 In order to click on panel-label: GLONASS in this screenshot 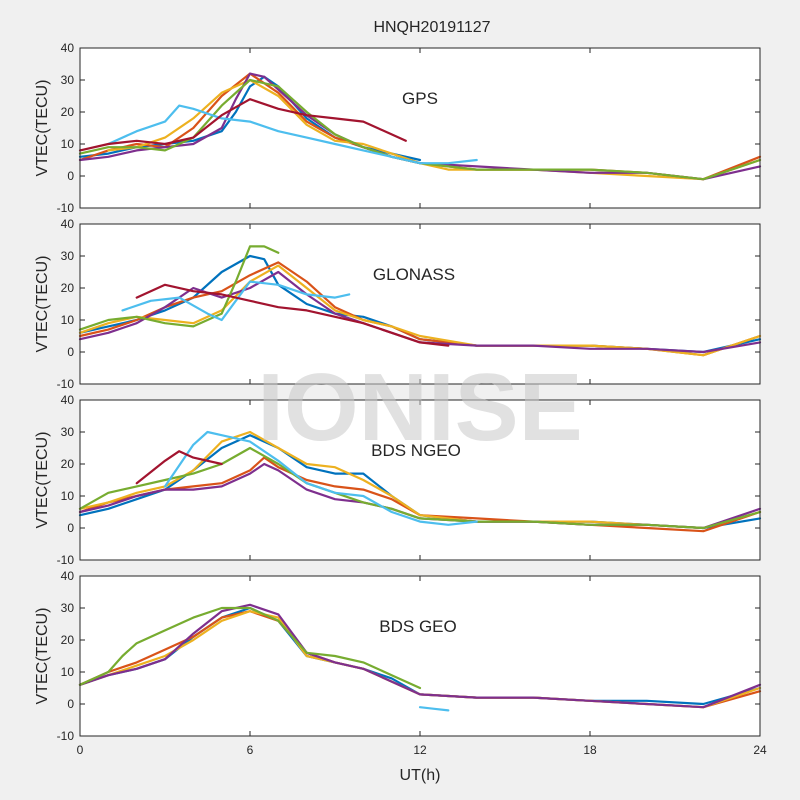, I will do `click(414, 274)`.